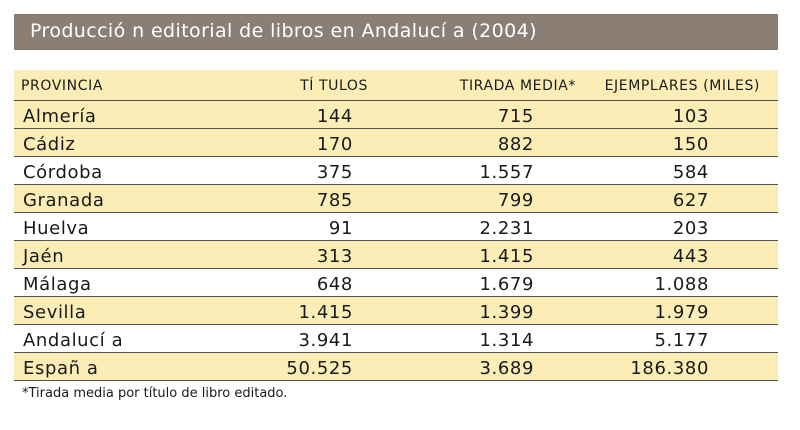 This screenshot has width=800, height=430. What do you see at coordinates (340, 228) in the screenshot?
I see `cell-titulos: 91` at bounding box center [340, 228].